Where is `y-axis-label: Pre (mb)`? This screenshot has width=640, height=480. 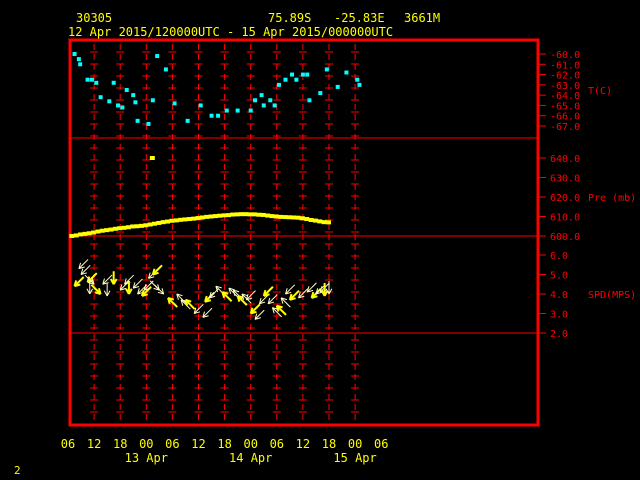
y-axis-label: Pre (mb) is located at coordinates (612, 198).